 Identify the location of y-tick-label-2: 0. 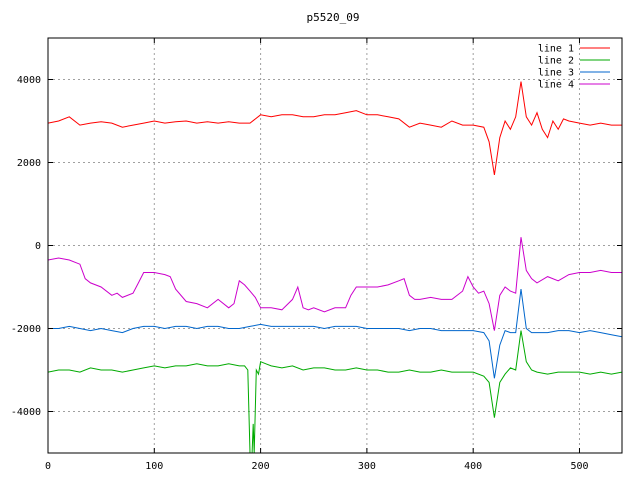
(38, 246).